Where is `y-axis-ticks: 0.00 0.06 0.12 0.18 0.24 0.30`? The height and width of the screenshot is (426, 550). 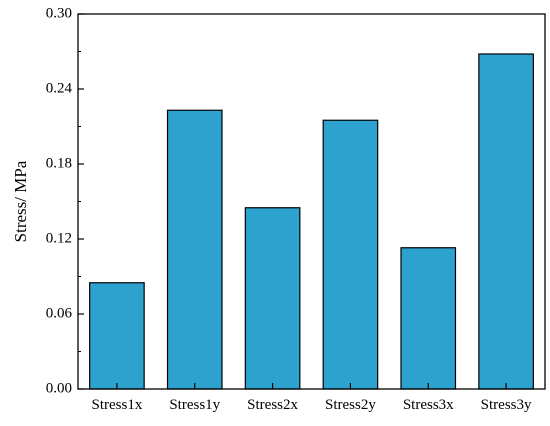 y-axis-ticks: 0.00 0.06 0.12 0.18 0.24 0.30 is located at coordinates (65, 200).